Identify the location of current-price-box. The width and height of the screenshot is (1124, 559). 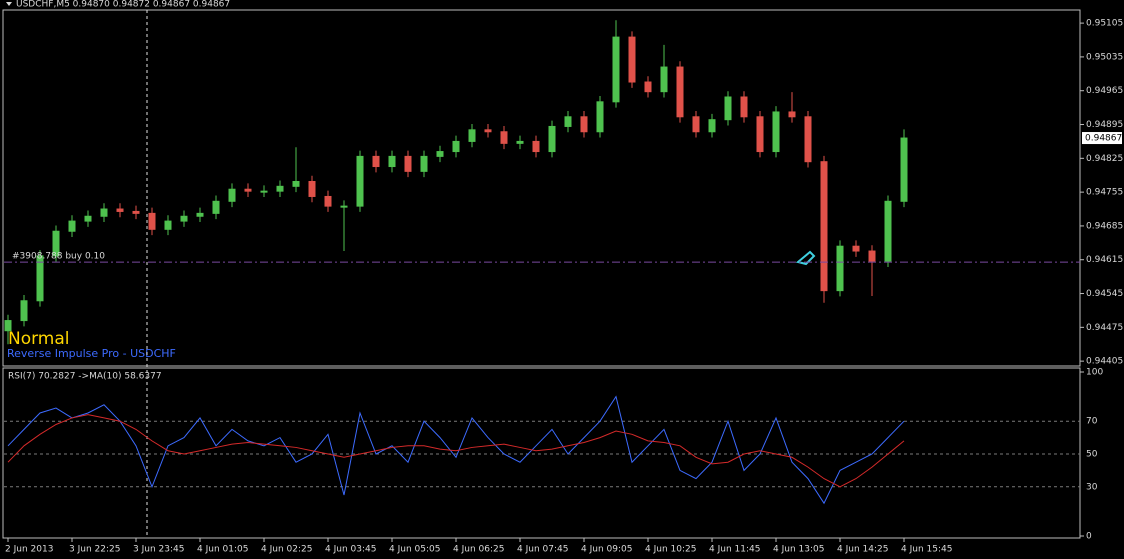
(1102, 138).